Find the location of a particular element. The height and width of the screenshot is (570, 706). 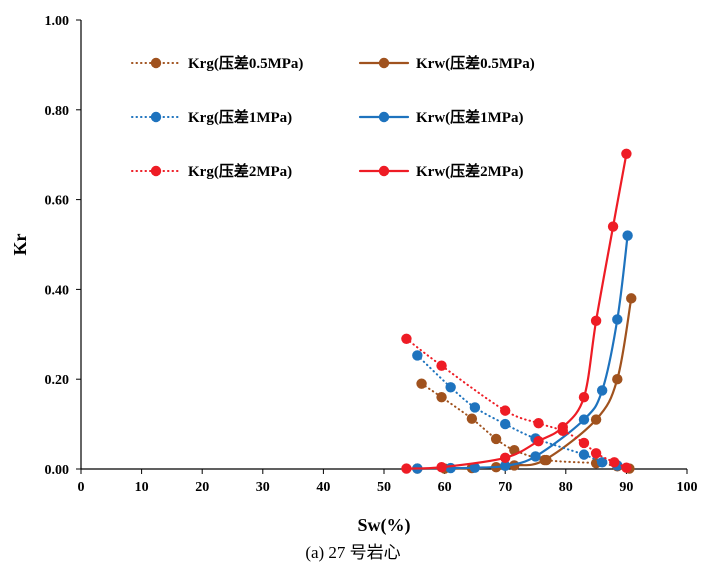

x-tick-label: 30 is located at coordinates (263, 487).